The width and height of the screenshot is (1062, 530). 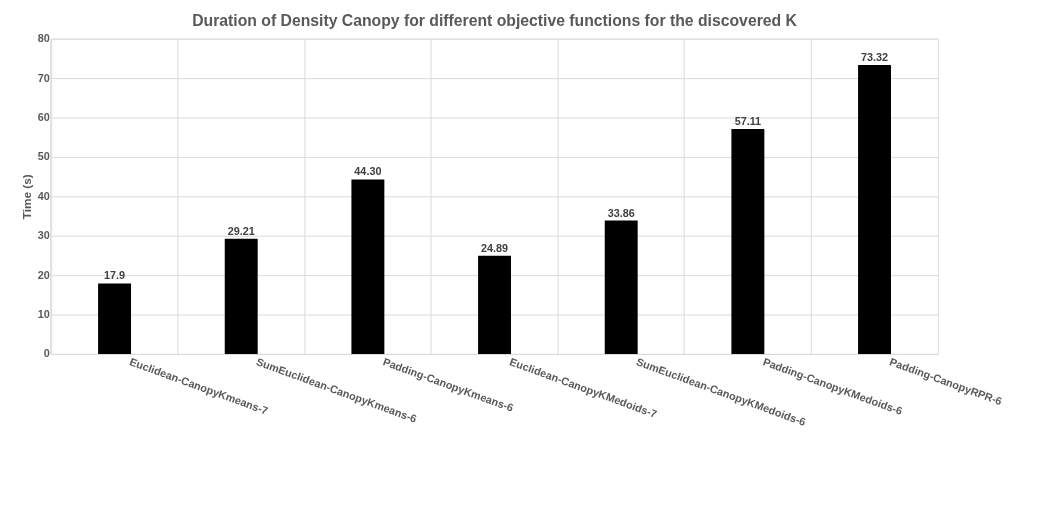 What do you see at coordinates (43, 77) in the screenshot?
I see `y-tick-label: 70` at bounding box center [43, 77].